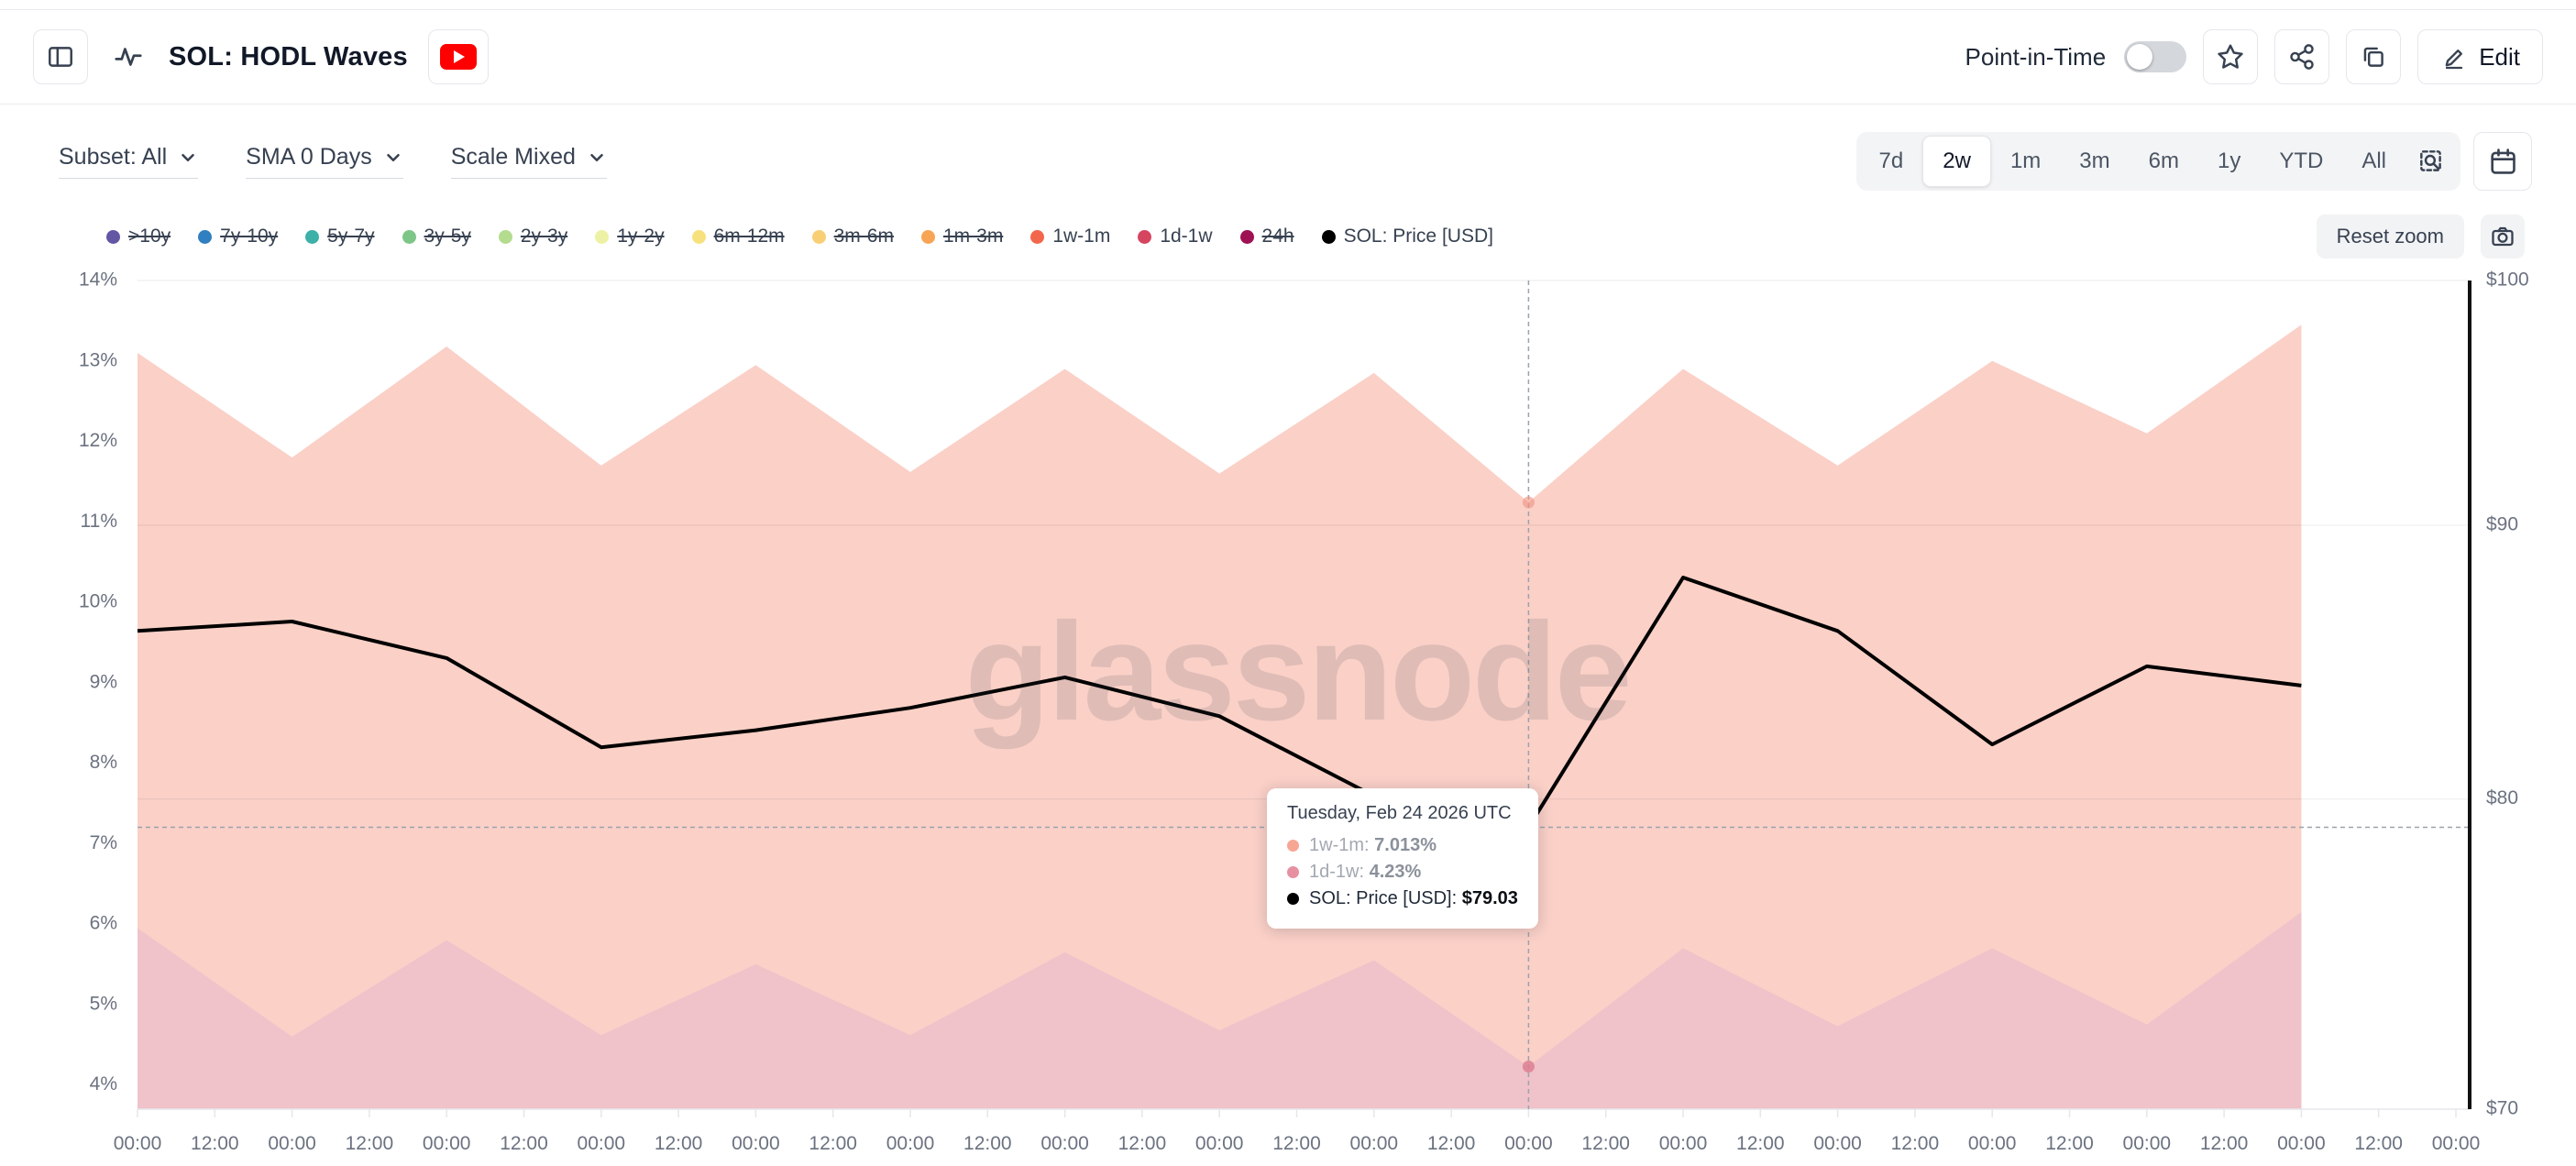 Image resolution: width=2576 pixels, height=1166 pixels. I want to click on left-axis-label: 14%, so click(98, 280).